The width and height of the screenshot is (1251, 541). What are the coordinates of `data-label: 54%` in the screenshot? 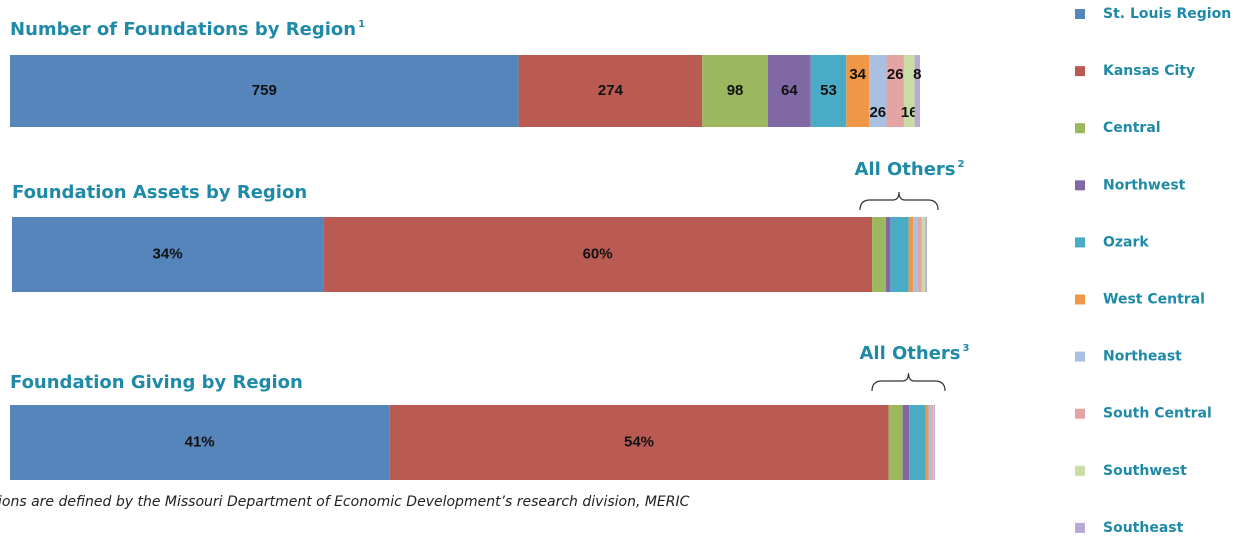 It's located at (639, 441).